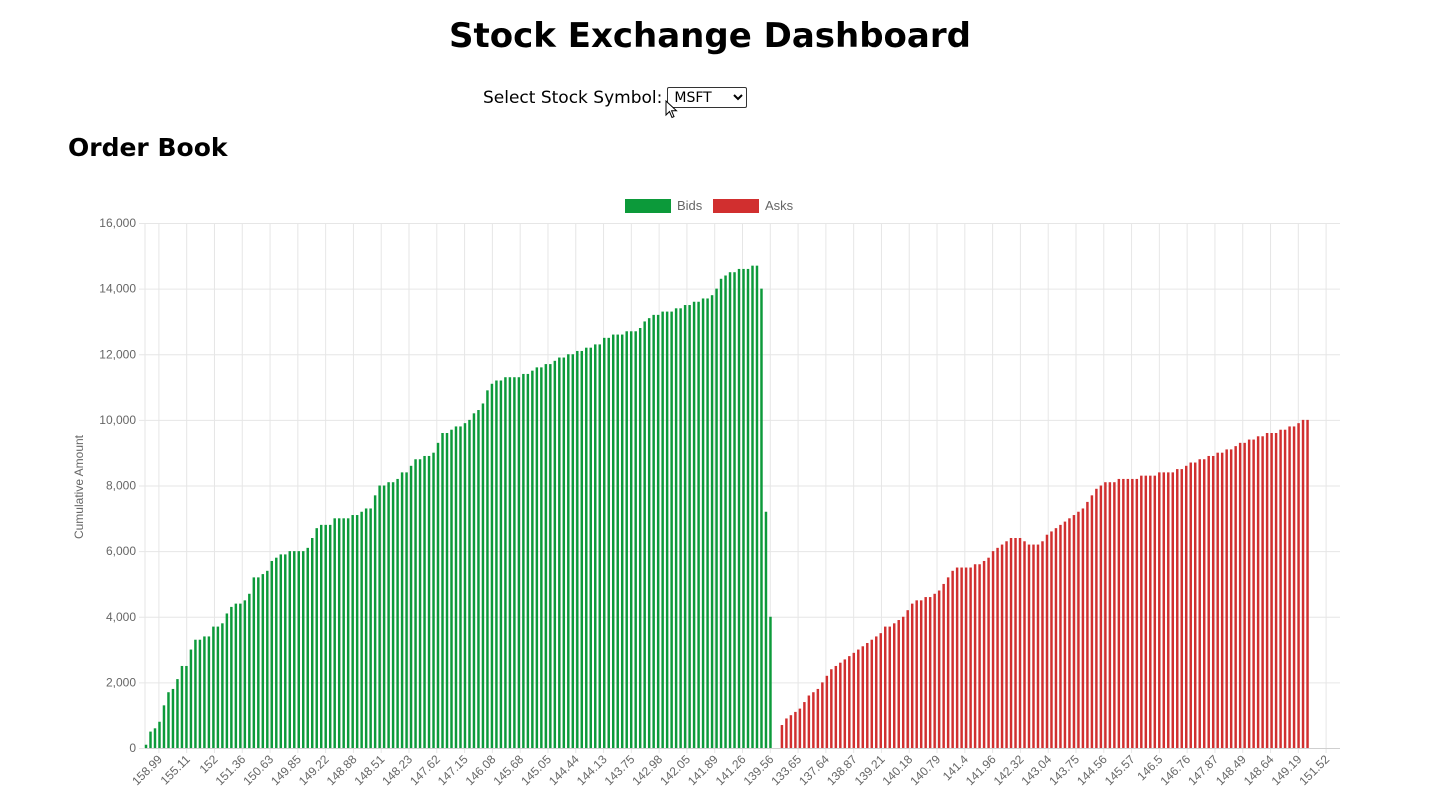 This screenshot has height=810, width=1448. I want to click on y-tick-label: 14,000, so click(117, 289).